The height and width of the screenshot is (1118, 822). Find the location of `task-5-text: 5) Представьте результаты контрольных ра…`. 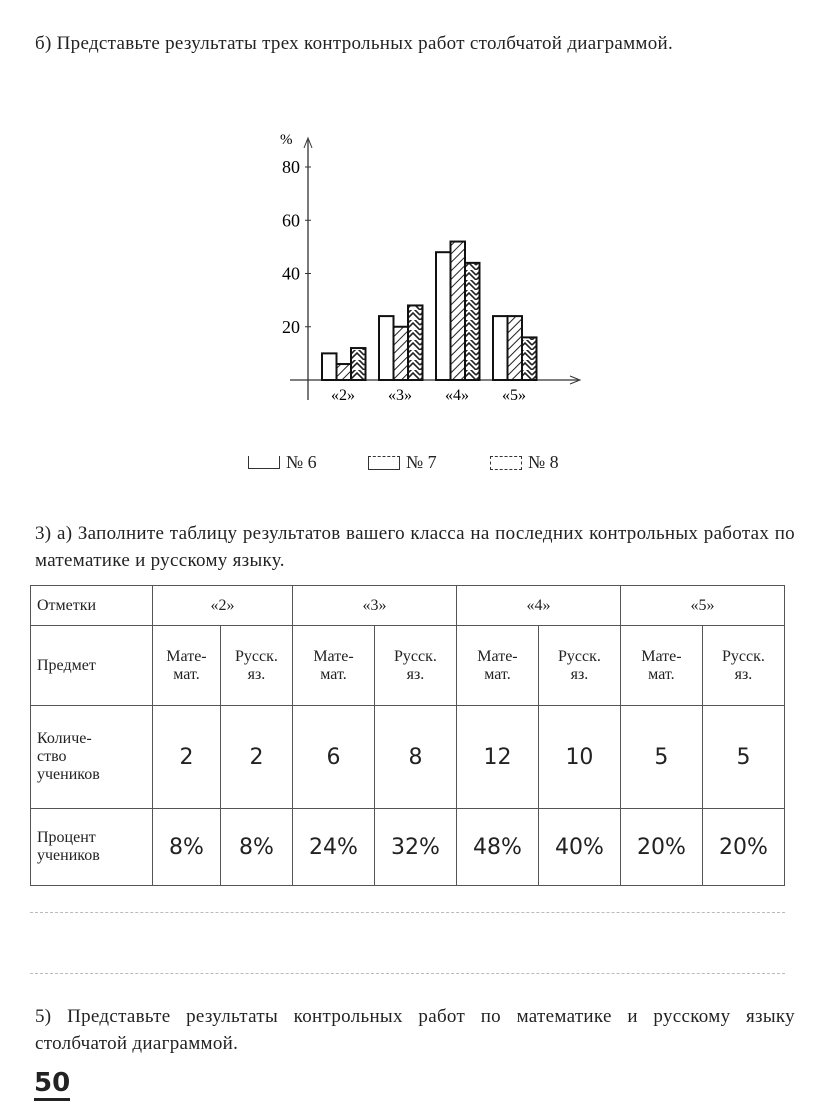

task-5-text: 5) Представьте результаты контрольных ра… is located at coordinates (415, 1030).